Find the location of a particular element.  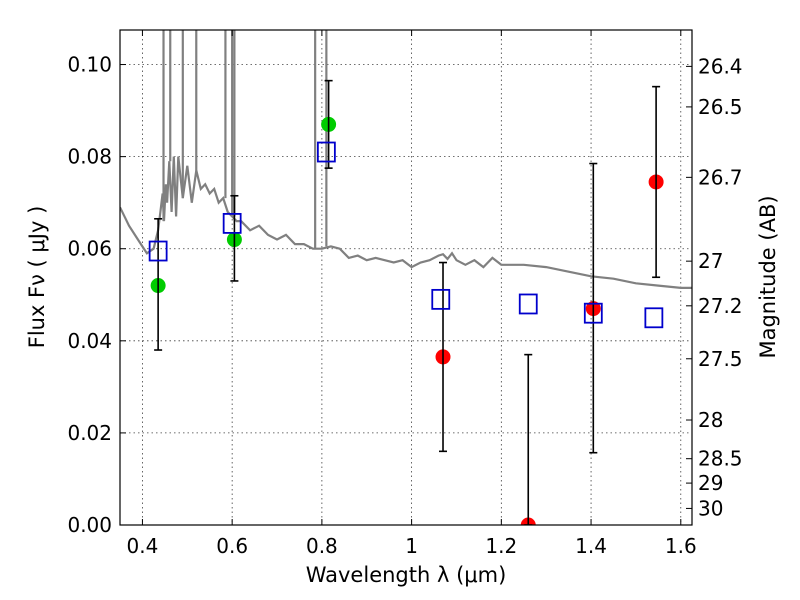

x-tick-label: 1.6 is located at coordinates (681, 546).